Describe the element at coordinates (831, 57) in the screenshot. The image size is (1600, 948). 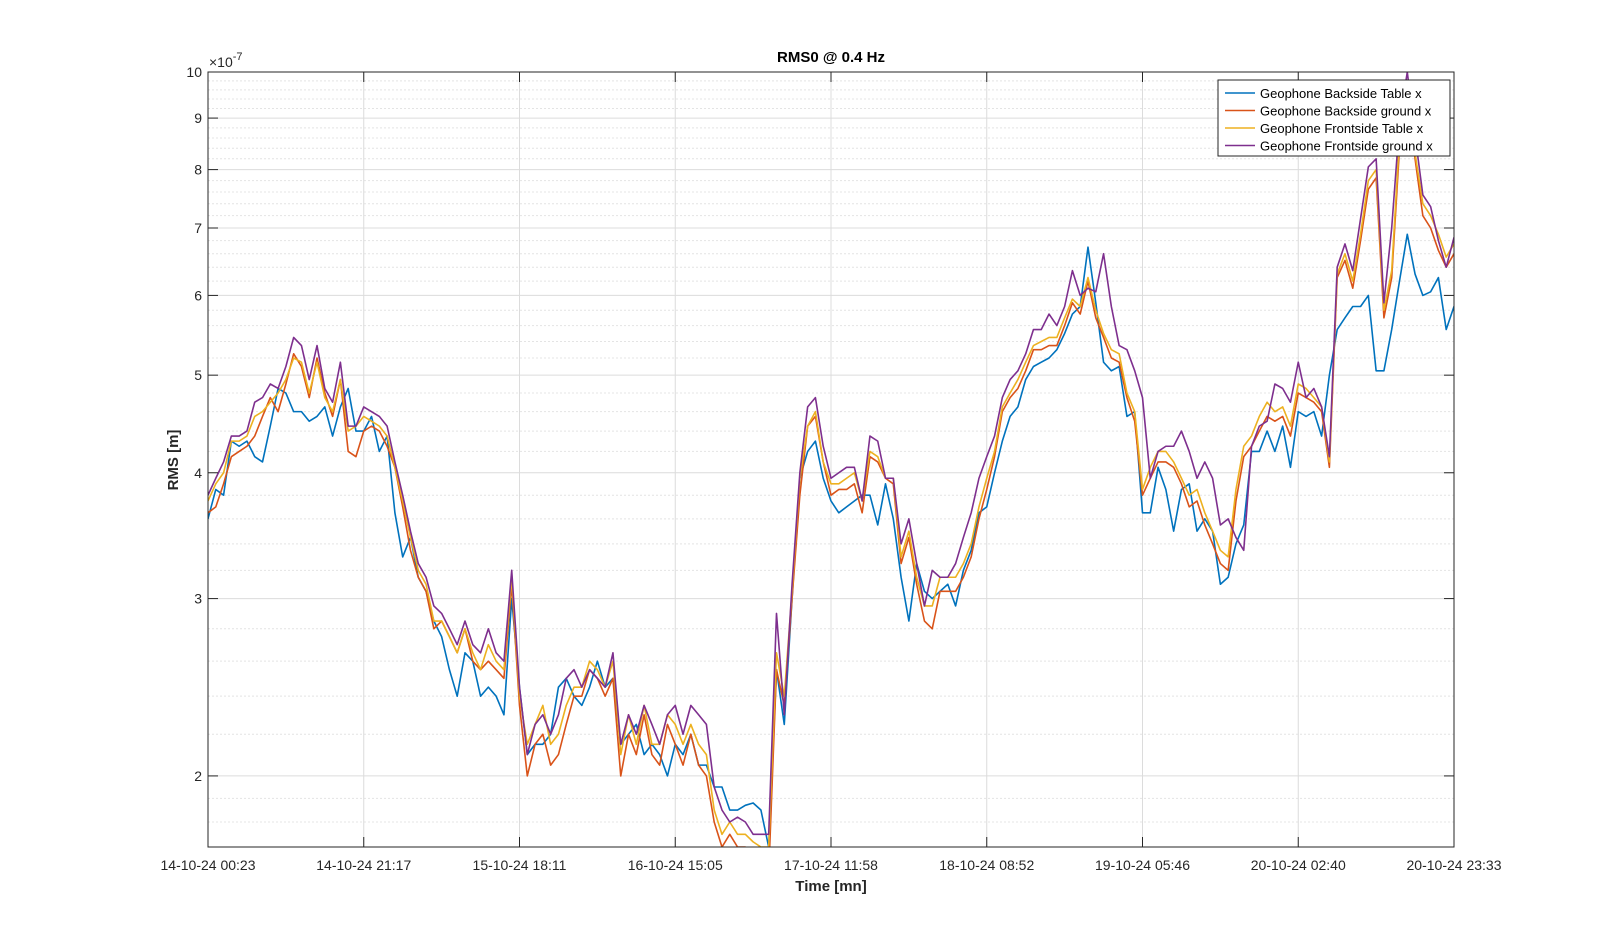
I see `chart-title: RMS0 @ 0.4 Hz` at that location.